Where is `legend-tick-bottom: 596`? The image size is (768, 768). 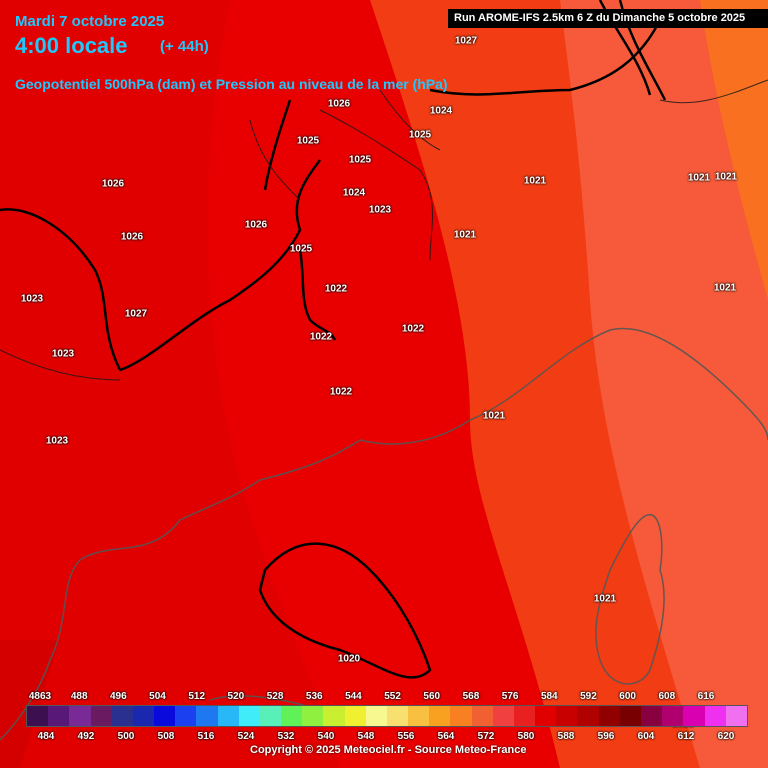
legend-tick-bottom: 596 is located at coordinates (606, 736).